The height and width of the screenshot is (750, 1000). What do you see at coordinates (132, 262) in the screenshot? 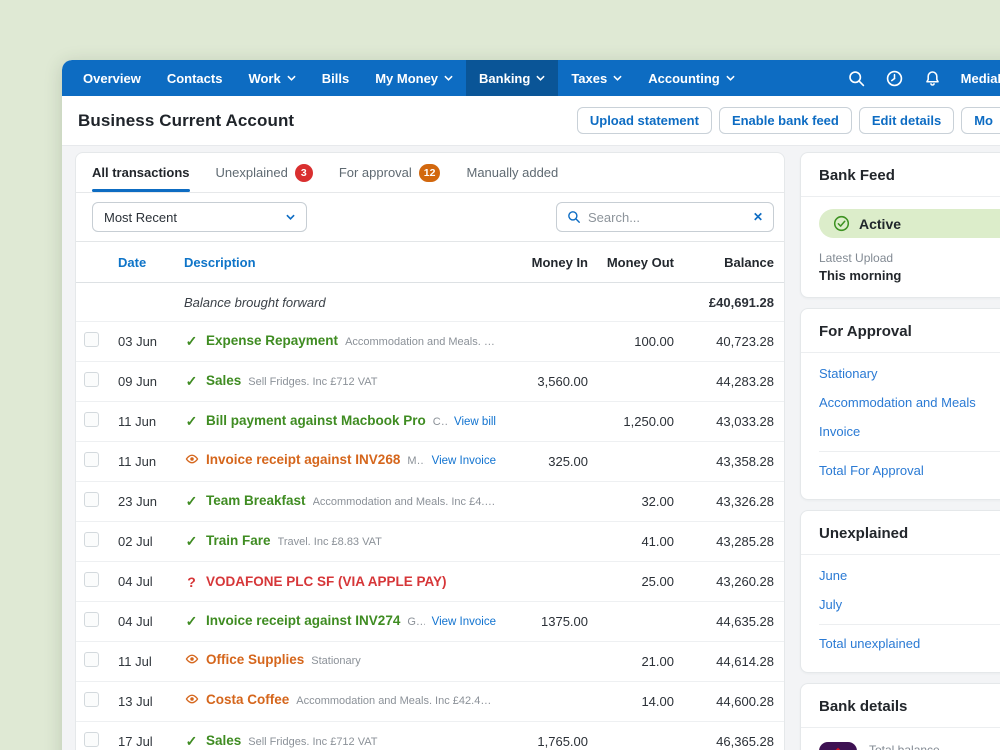
I see `col-date: Date` at bounding box center [132, 262].